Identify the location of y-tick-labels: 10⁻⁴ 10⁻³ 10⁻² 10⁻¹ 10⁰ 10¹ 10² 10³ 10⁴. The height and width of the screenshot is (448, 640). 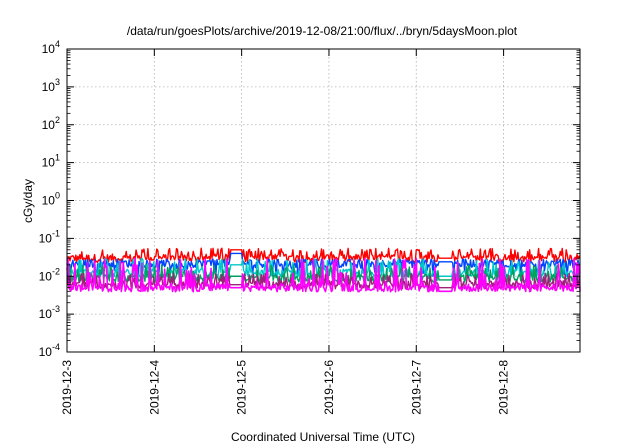
(49, 199).